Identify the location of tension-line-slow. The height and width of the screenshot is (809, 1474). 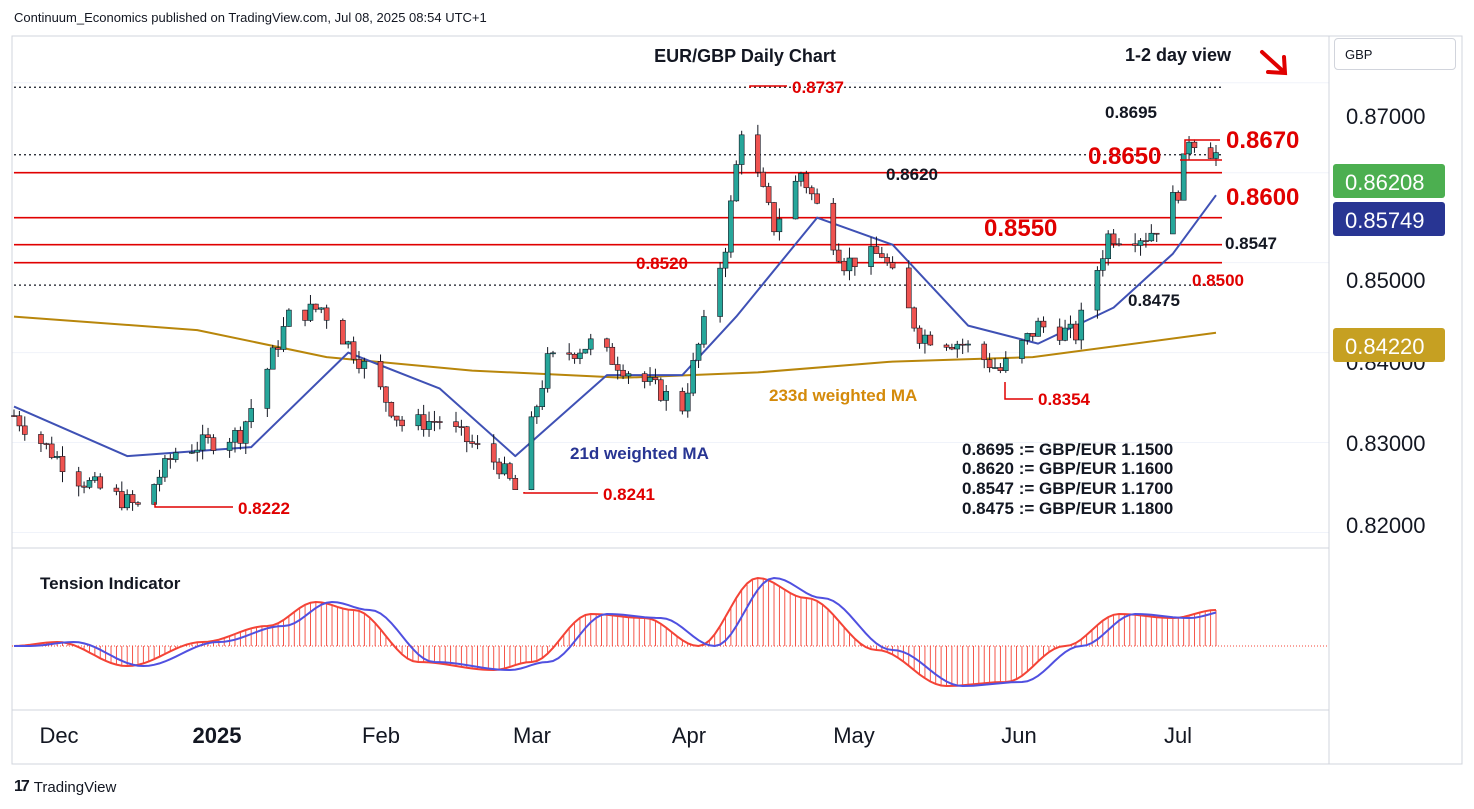
(615, 632).